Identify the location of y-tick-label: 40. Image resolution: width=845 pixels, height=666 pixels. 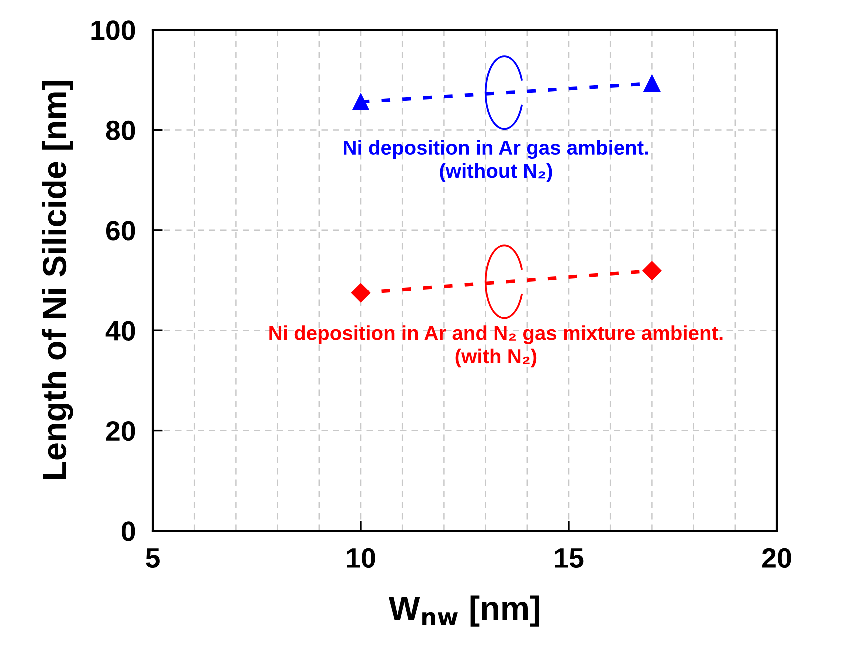
(121, 331).